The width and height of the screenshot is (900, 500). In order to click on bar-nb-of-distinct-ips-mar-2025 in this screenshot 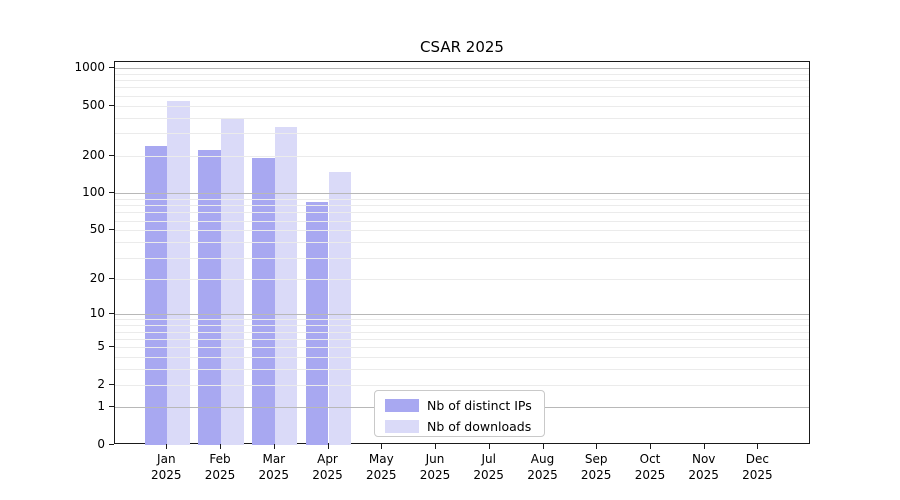, I will do `click(263, 301)`.